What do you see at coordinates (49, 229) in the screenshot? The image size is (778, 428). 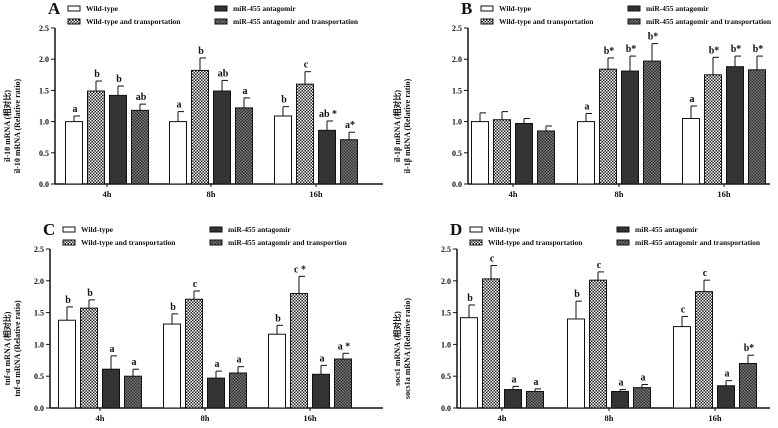 I see `panel-label: C` at bounding box center [49, 229].